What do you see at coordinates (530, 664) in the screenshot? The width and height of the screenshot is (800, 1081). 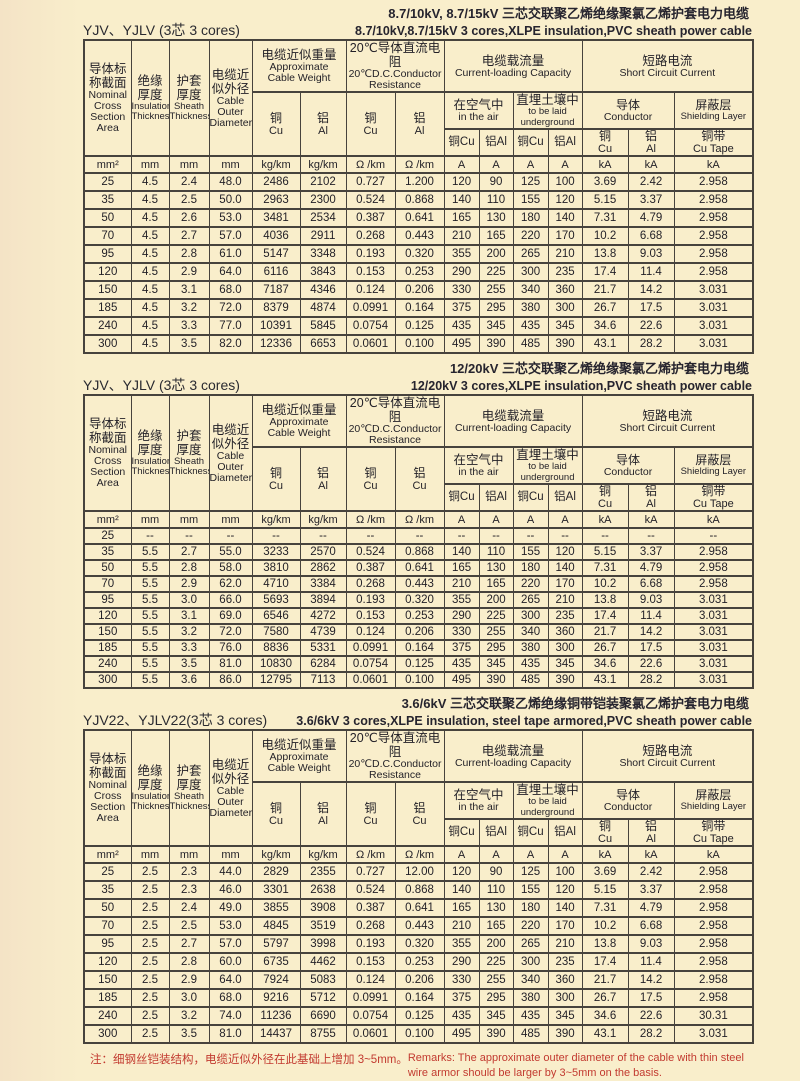 I see `table-cell: 435` at bounding box center [530, 664].